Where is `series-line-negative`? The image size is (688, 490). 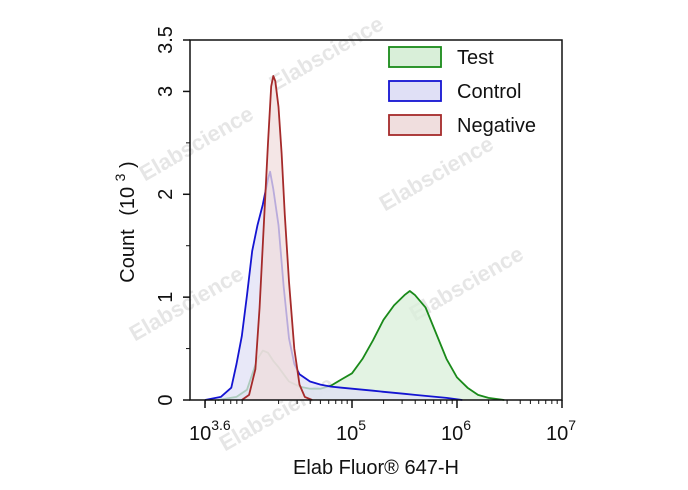 series-line-negative is located at coordinates (277, 238).